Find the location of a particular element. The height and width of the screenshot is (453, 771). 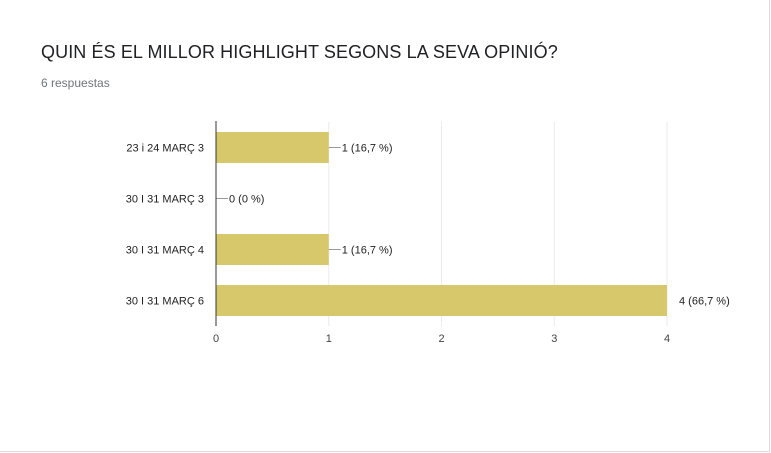

x-tick-label: 2 is located at coordinates (441, 339).